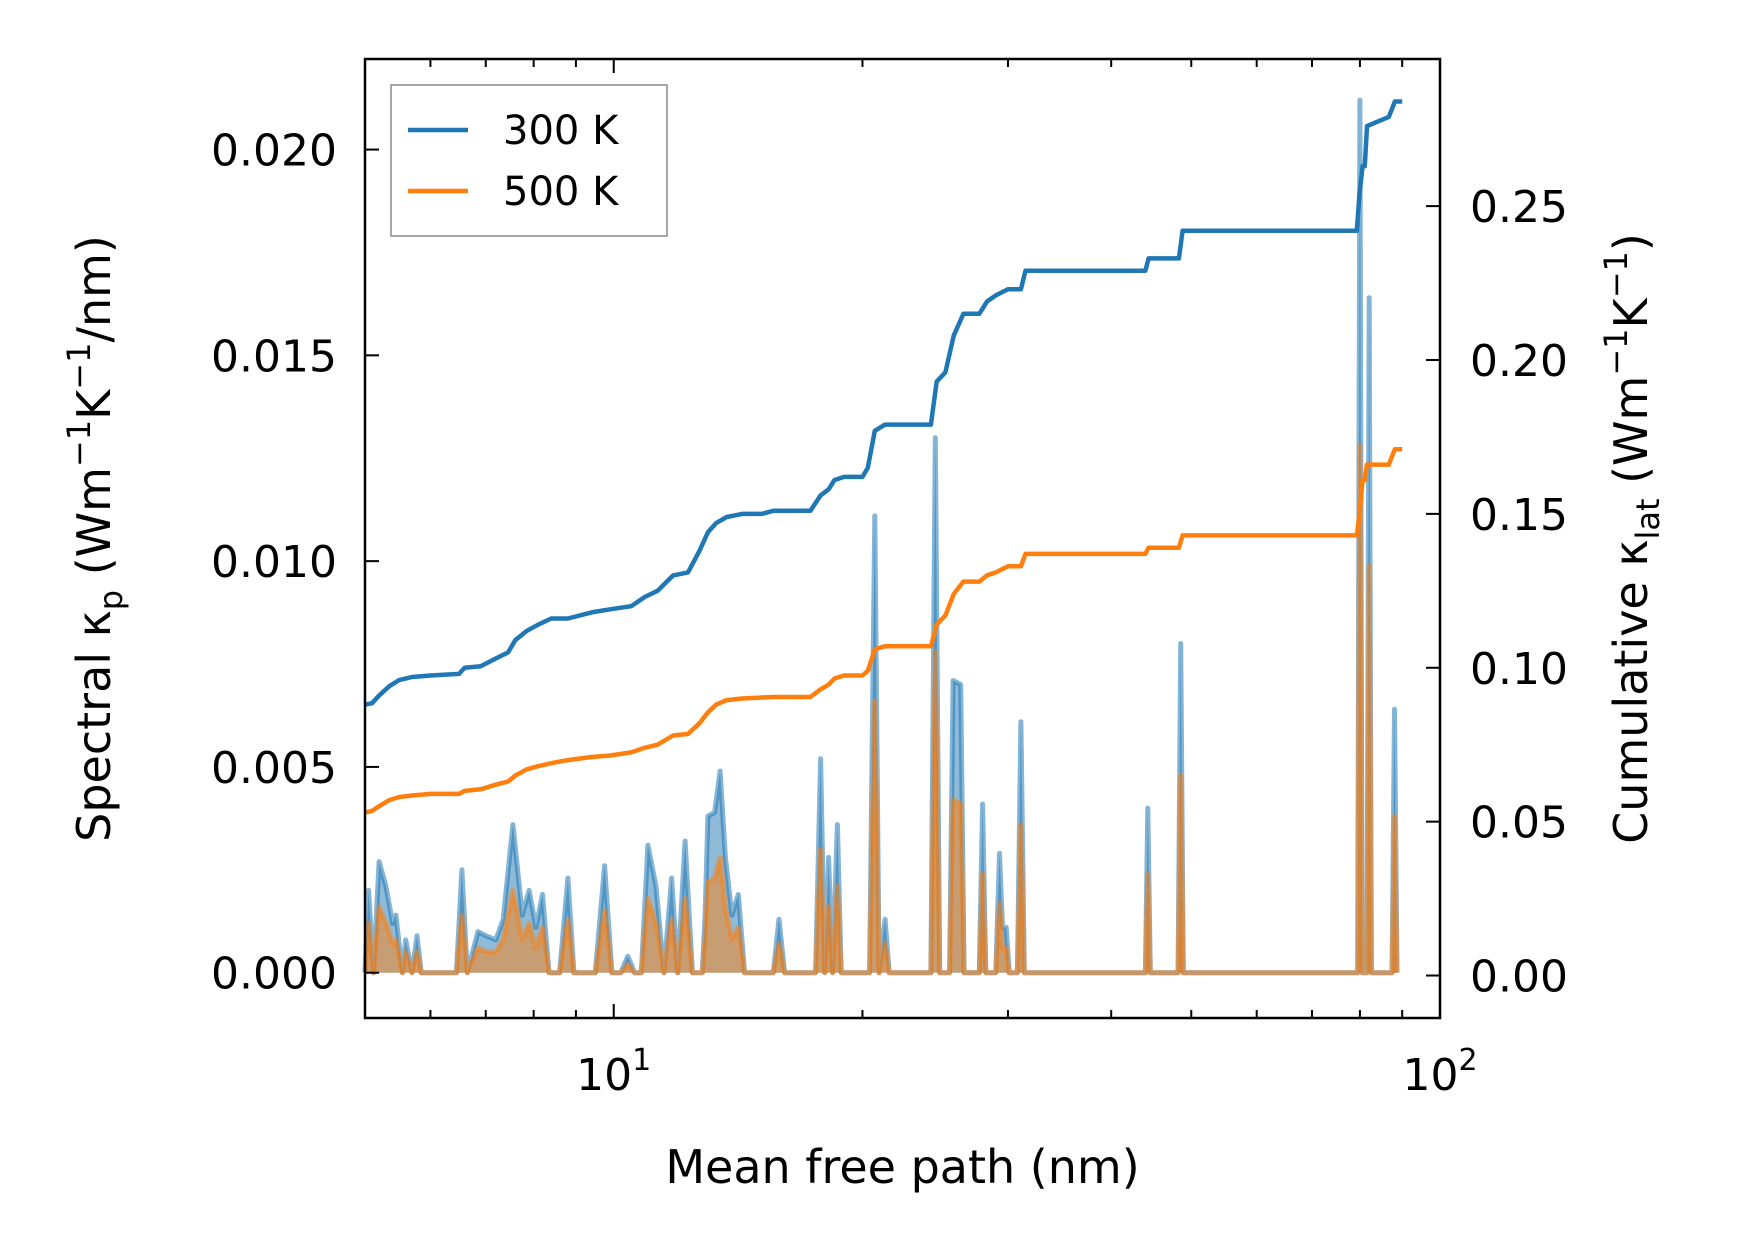 Image resolution: width=1753 pixels, height=1259 pixels. I want to click on y-left-axis-title: Spectral κp (Wm−1K−1/nm), so click(95, 538).